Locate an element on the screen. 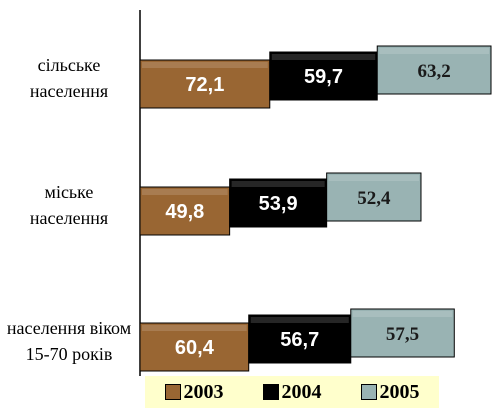 The image size is (499, 410). value-label: 63,2 is located at coordinates (433, 71).